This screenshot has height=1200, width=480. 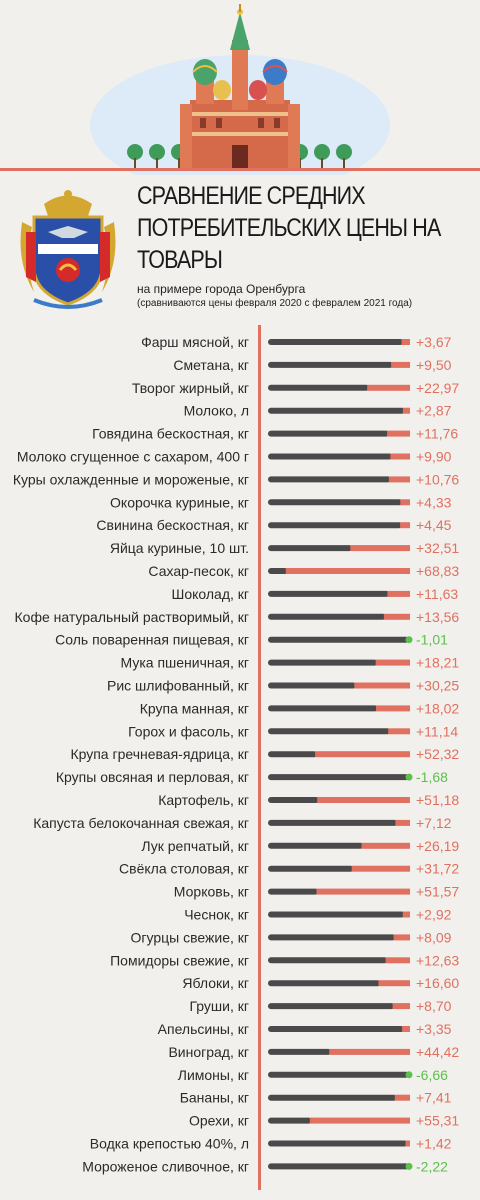 What do you see at coordinates (251, 196) in the screenshot?
I see `title-line-1: СРАВНЕНИЕ СРЕДНИХ` at bounding box center [251, 196].